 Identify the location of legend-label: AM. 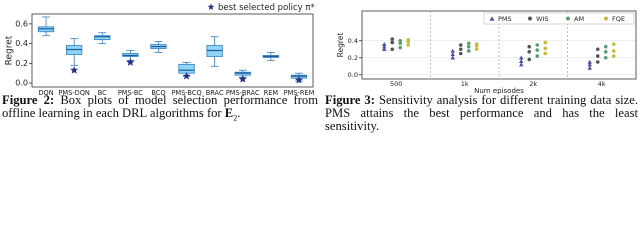
(579, 19).